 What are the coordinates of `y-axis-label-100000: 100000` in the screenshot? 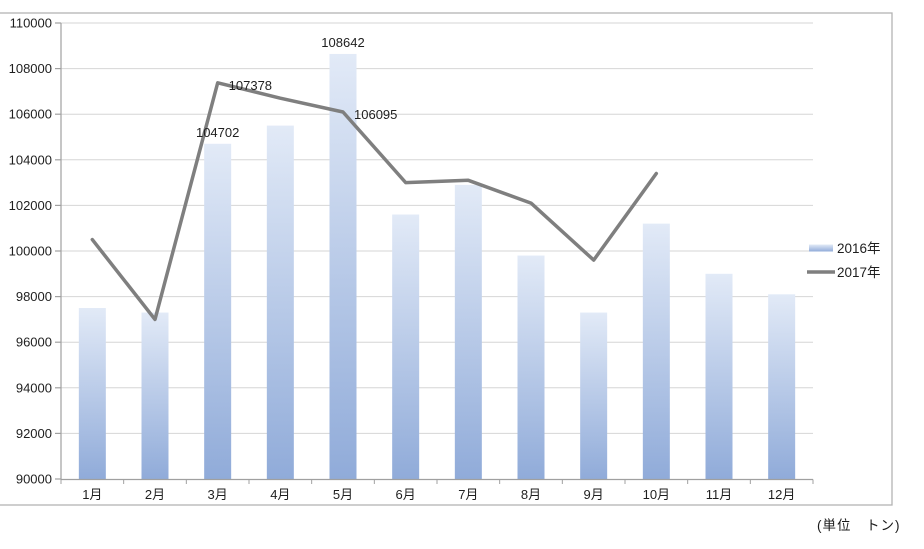 It's located at (30, 251).